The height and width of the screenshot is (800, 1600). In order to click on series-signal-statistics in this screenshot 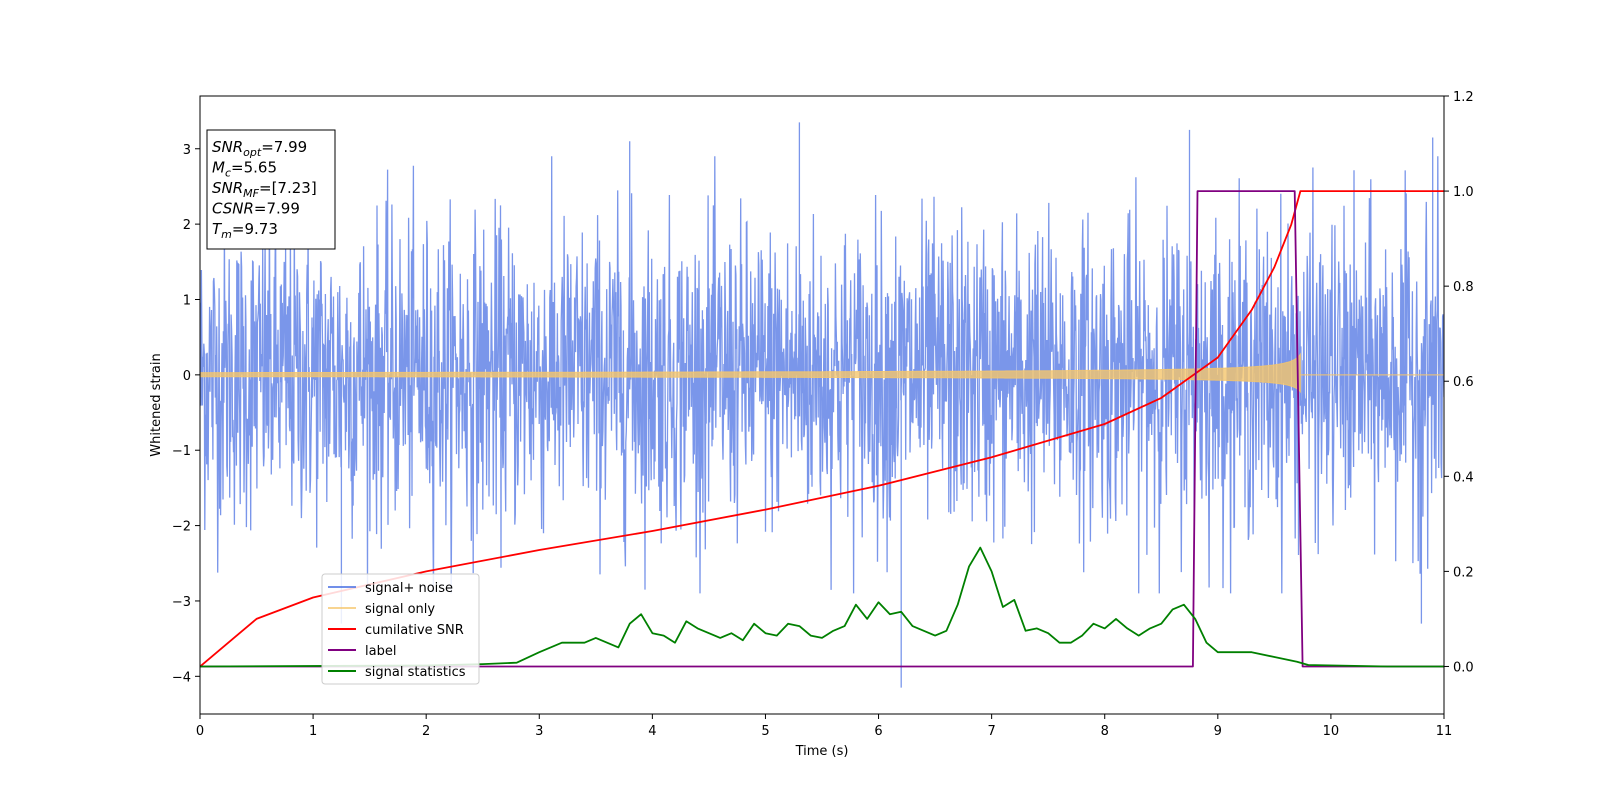, I will do `click(822, 607)`.